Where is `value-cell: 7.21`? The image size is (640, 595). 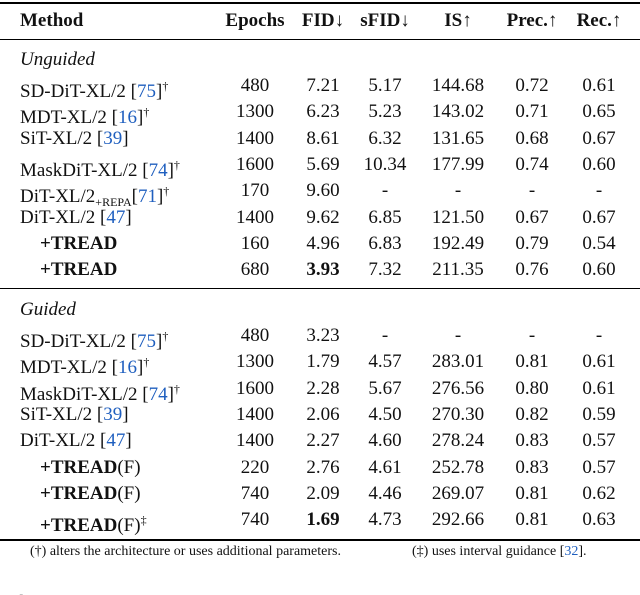 value-cell: 7.21 is located at coordinates (323, 85).